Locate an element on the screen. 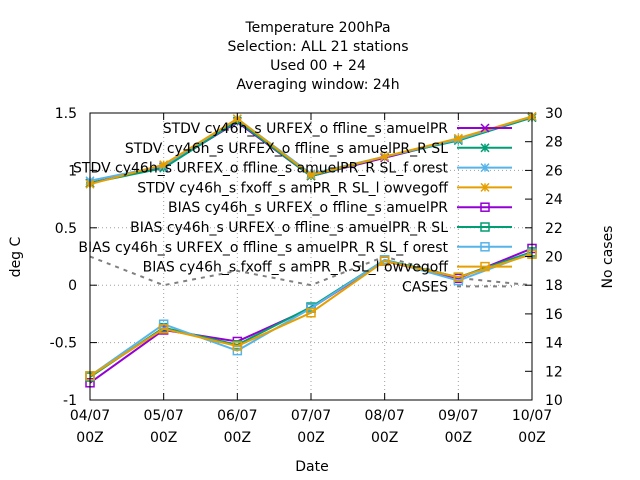  y2-tick-label: 12 is located at coordinates (554, 372).